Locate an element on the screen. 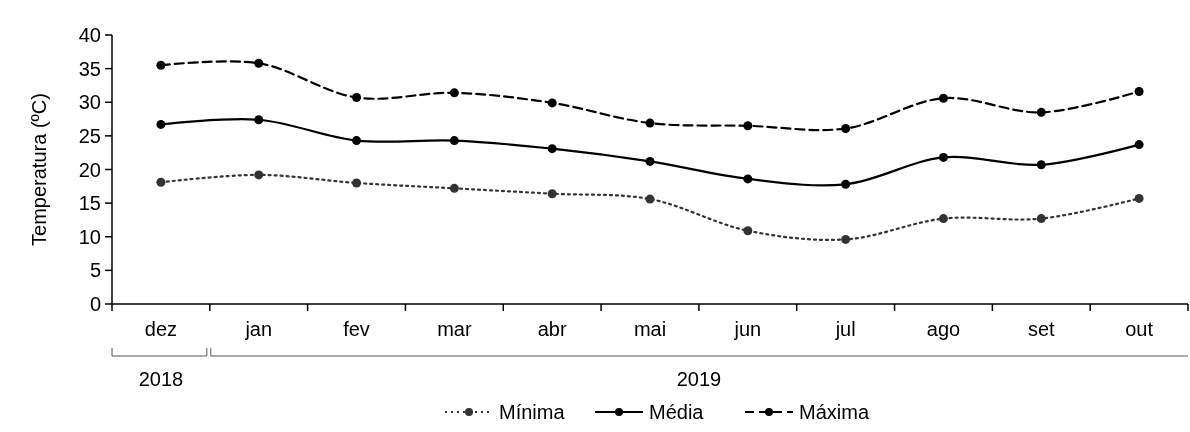 This screenshot has width=1190, height=432. text: 2019 is located at coordinates (699, 379).